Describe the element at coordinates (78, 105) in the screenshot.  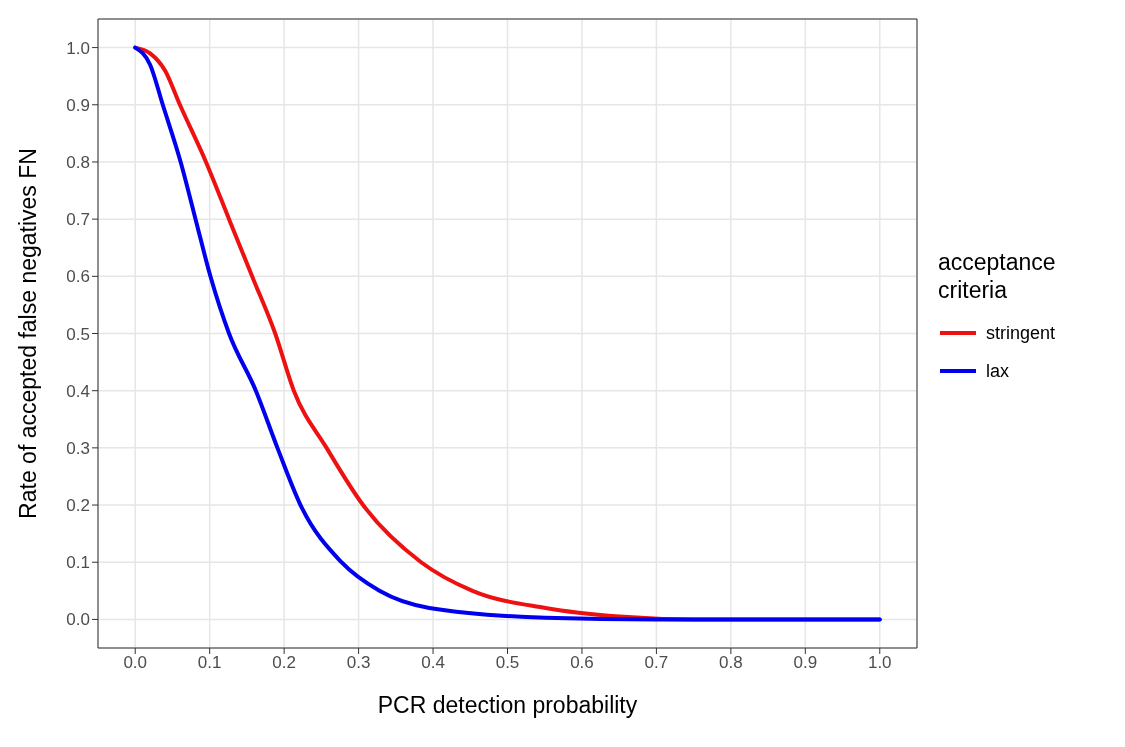
I see `y-tick-label: 0.9` at that location.